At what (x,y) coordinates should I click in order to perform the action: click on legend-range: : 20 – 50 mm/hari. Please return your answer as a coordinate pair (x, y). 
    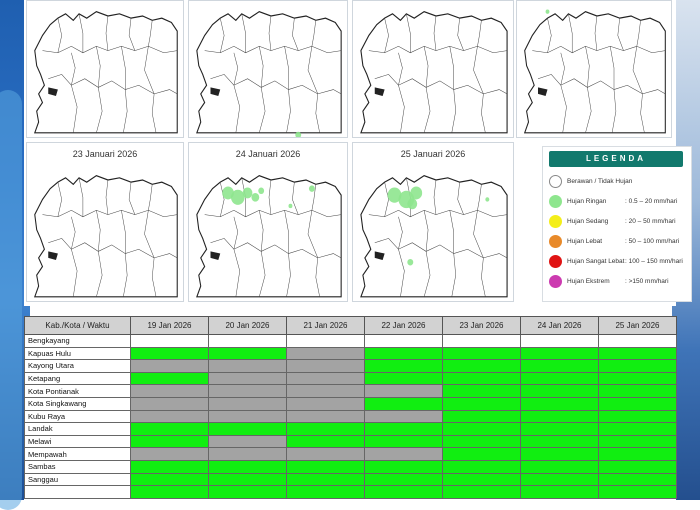
    Looking at the image, I should click on (650, 221).